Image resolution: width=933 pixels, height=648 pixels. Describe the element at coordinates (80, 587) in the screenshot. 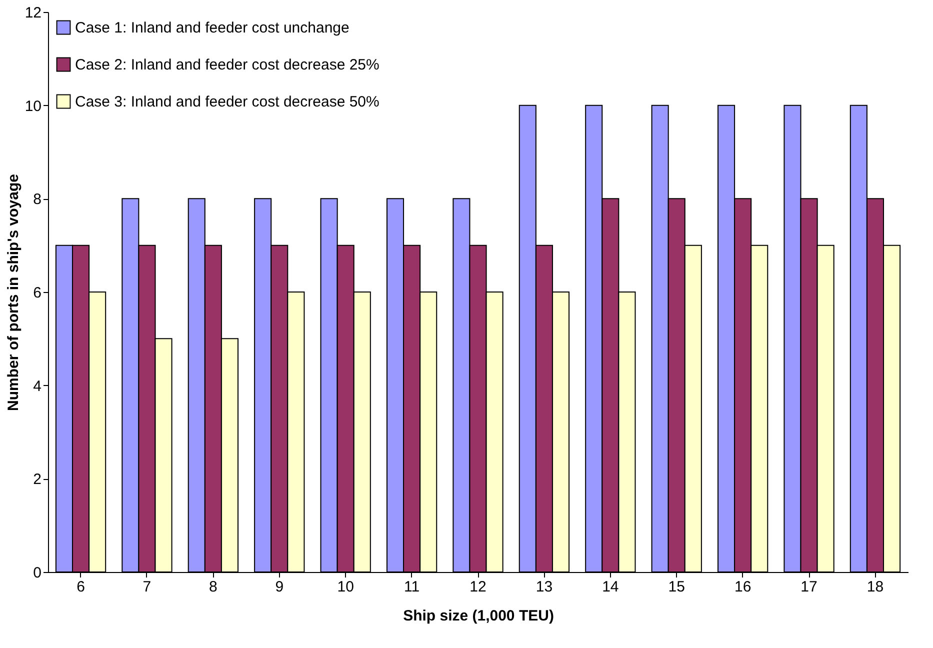

I see `x-tick-label: 6` at that location.